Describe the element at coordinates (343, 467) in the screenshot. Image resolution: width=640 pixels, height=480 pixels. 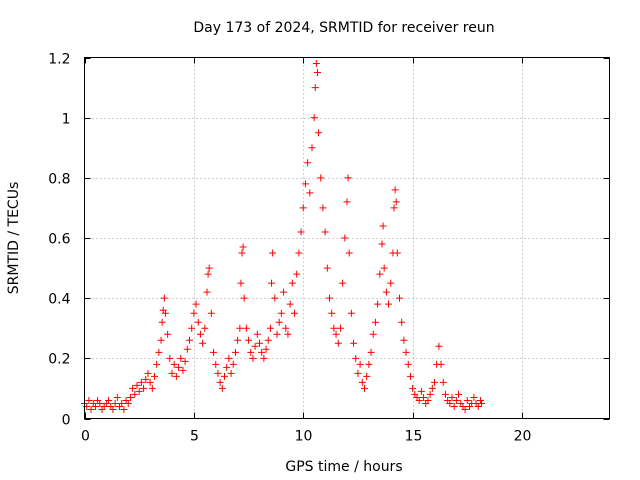
I see `x-axis-label: GPS time / hours` at that location.